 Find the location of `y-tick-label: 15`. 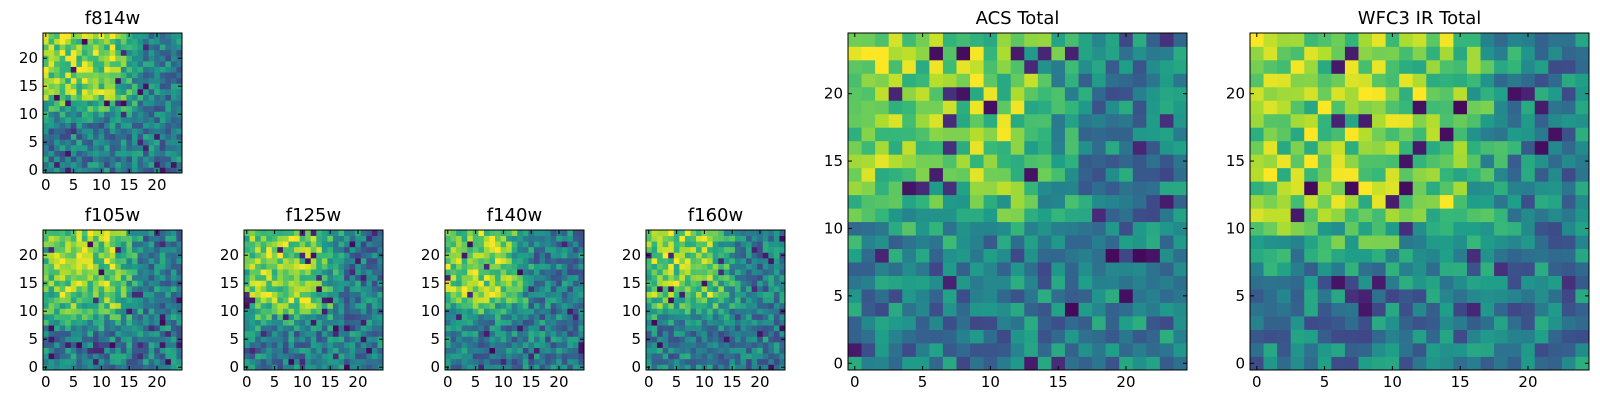

y-tick-label: 15 is located at coordinates (1235, 161).